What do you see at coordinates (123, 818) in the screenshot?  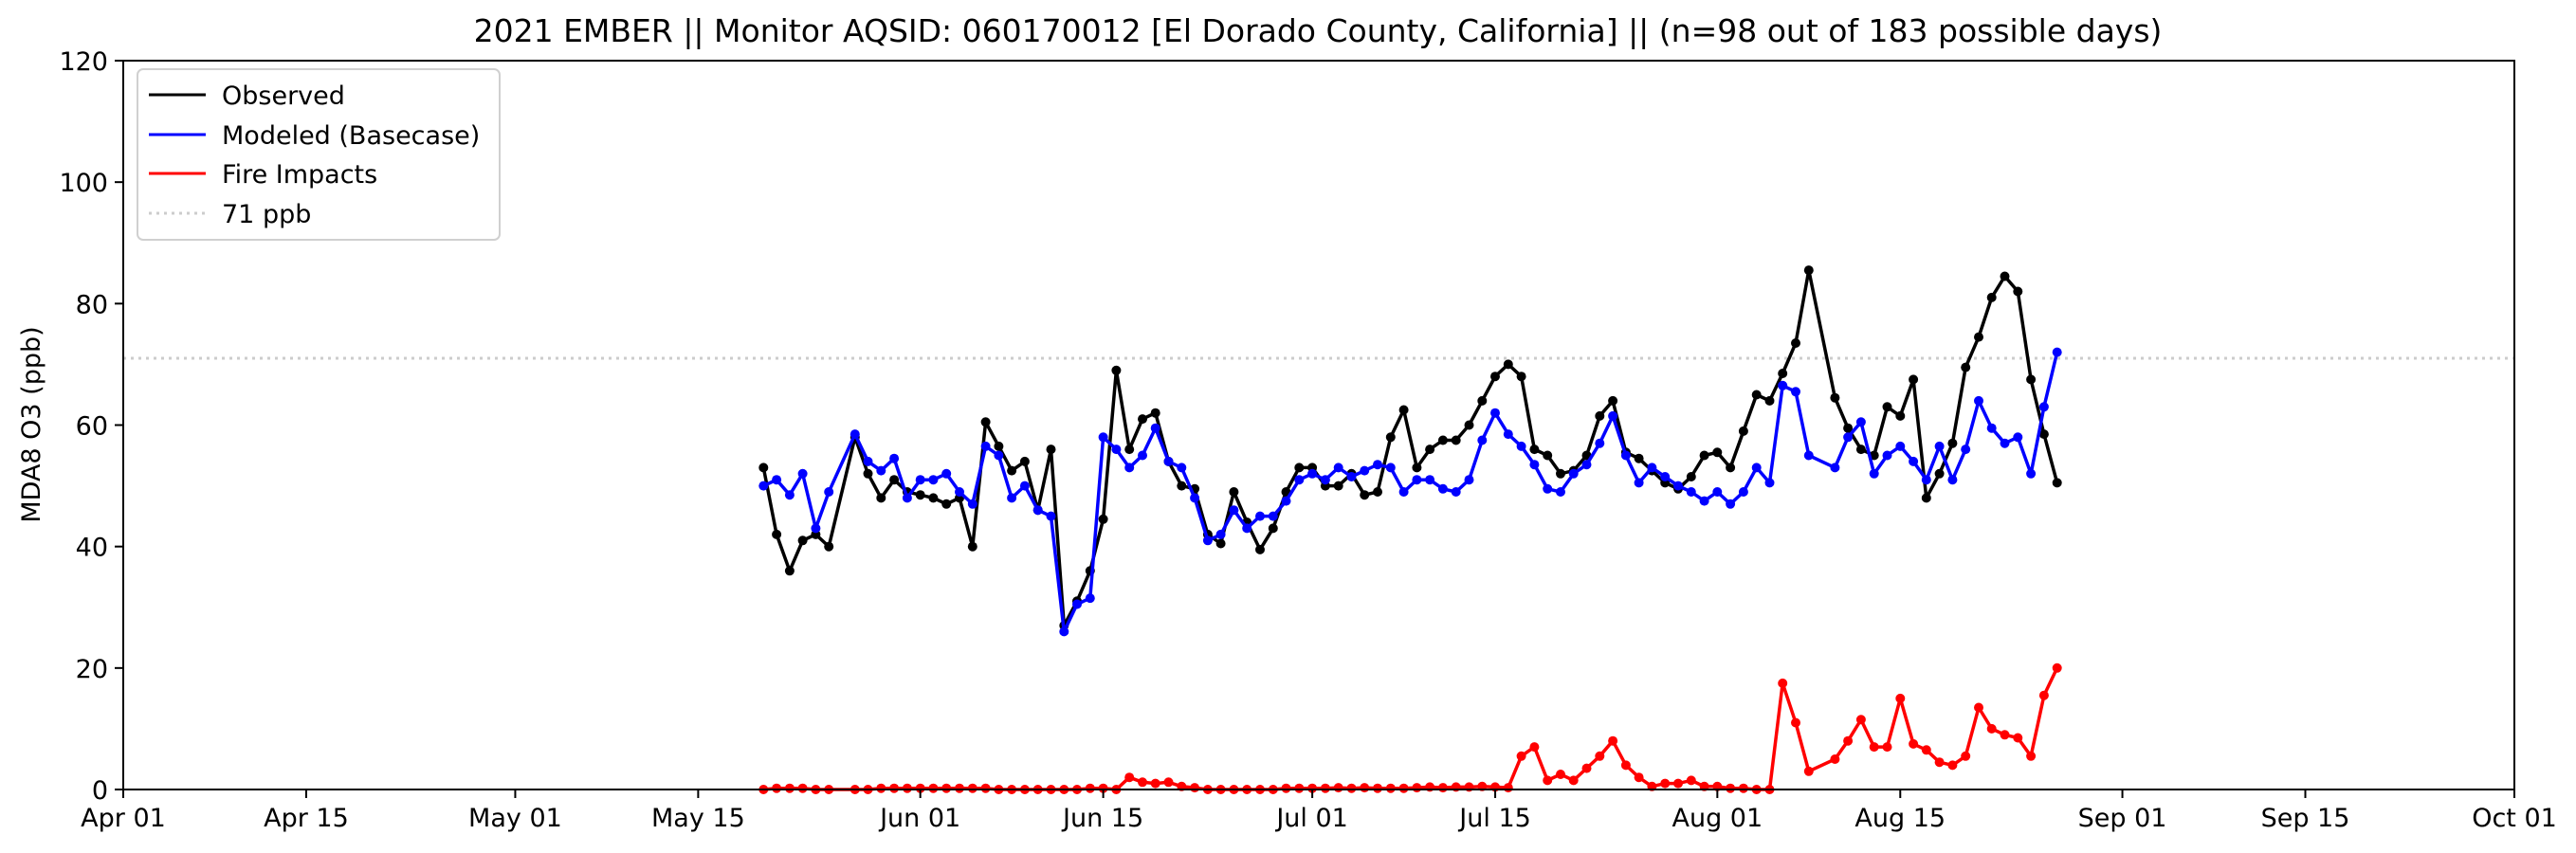 I see `x-tick-label: Apr 01` at bounding box center [123, 818].